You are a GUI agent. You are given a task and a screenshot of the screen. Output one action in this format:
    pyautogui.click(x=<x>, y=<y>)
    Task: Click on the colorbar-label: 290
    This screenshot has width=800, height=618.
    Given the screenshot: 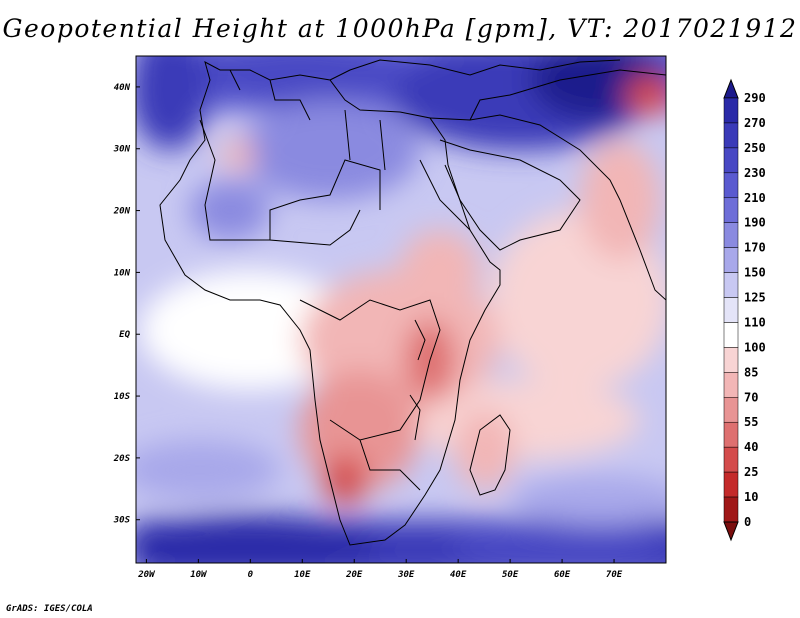 What is the action you would take?
    pyautogui.click(x=755, y=98)
    